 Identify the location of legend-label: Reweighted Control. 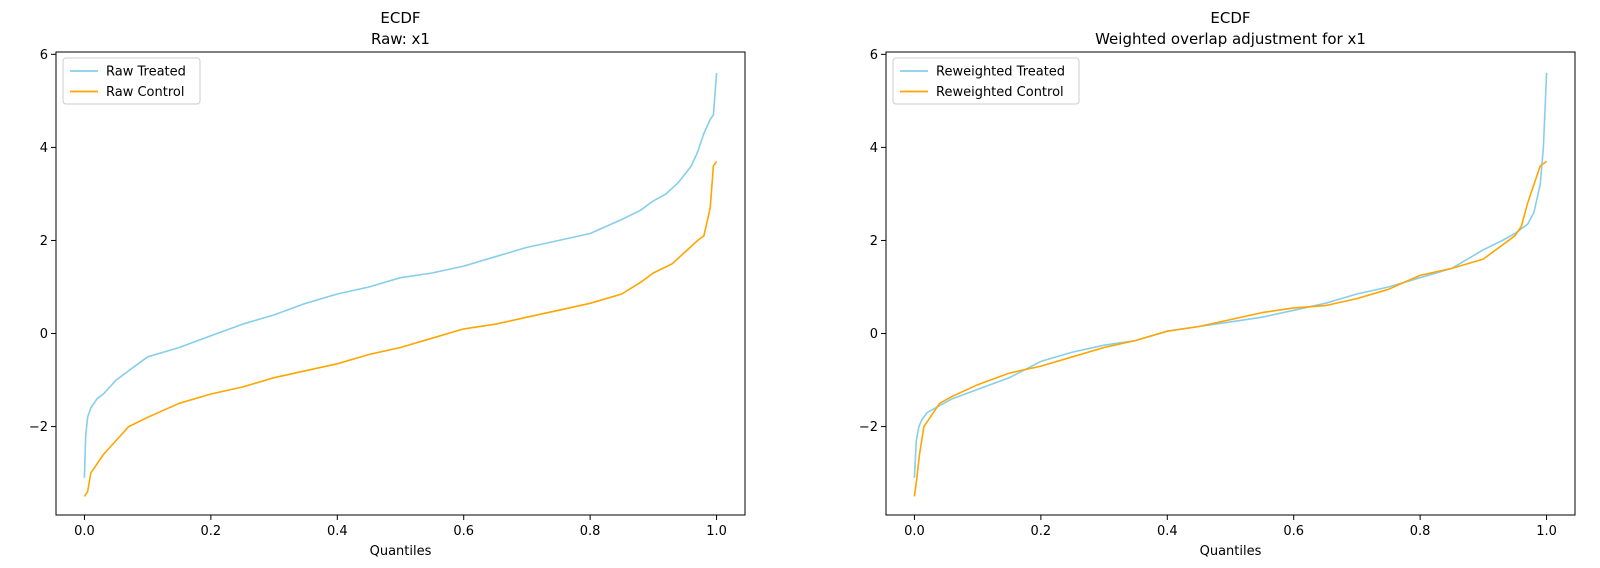
(1000, 92).